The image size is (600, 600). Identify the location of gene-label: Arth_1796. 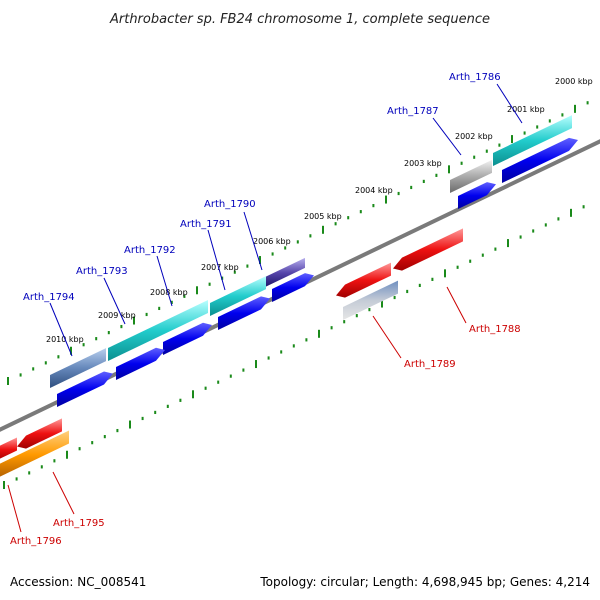
(36, 541).